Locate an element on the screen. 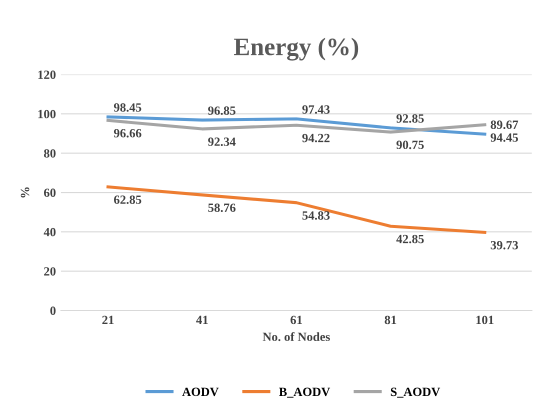  data-label: 90.75 is located at coordinates (410, 145).